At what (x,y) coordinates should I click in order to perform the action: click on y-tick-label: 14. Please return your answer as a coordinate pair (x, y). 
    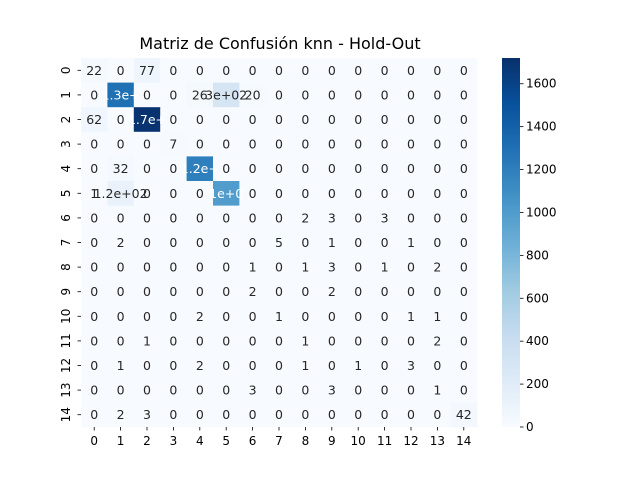
    Looking at the image, I should click on (66, 414).